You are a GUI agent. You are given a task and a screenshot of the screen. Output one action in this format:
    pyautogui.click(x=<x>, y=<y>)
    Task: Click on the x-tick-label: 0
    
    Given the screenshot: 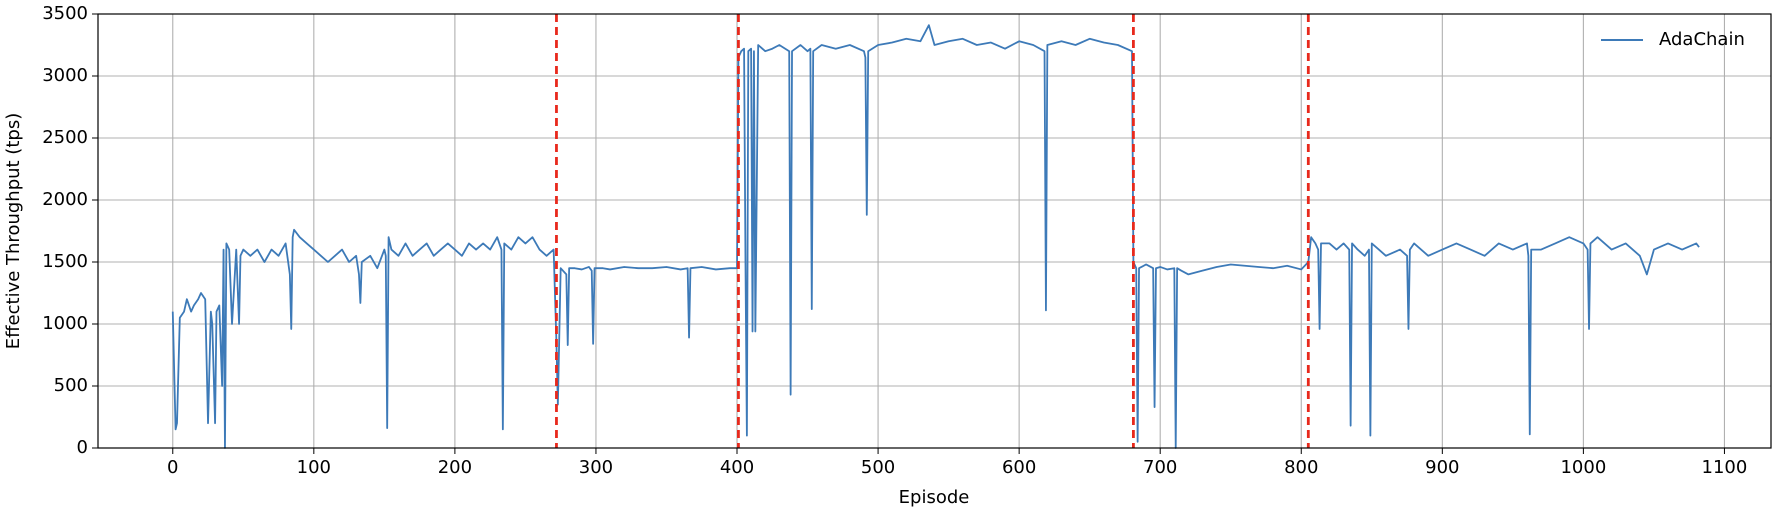 What is the action you would take?
    pyautogui.click(x=172, y=467)
    